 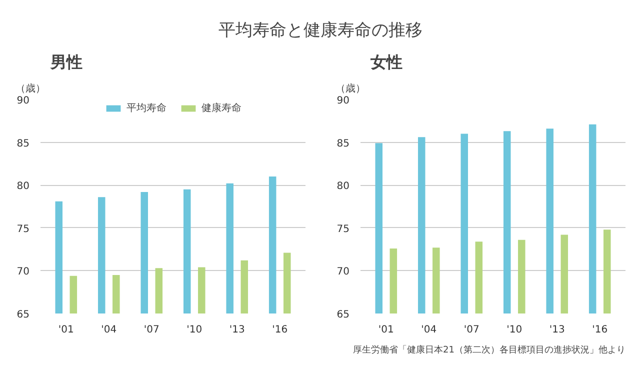 What do you see at coordinates (146, 108) in the screenshot?
I see `legend-label: 平均寿命` at bounding box center [146, 108].